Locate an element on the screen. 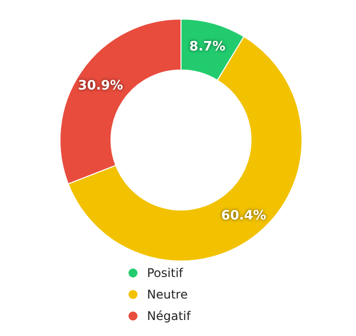 The height and width of the screenshot is (336, 356). legend-label: Neutre is located at coordinates (167, 295).